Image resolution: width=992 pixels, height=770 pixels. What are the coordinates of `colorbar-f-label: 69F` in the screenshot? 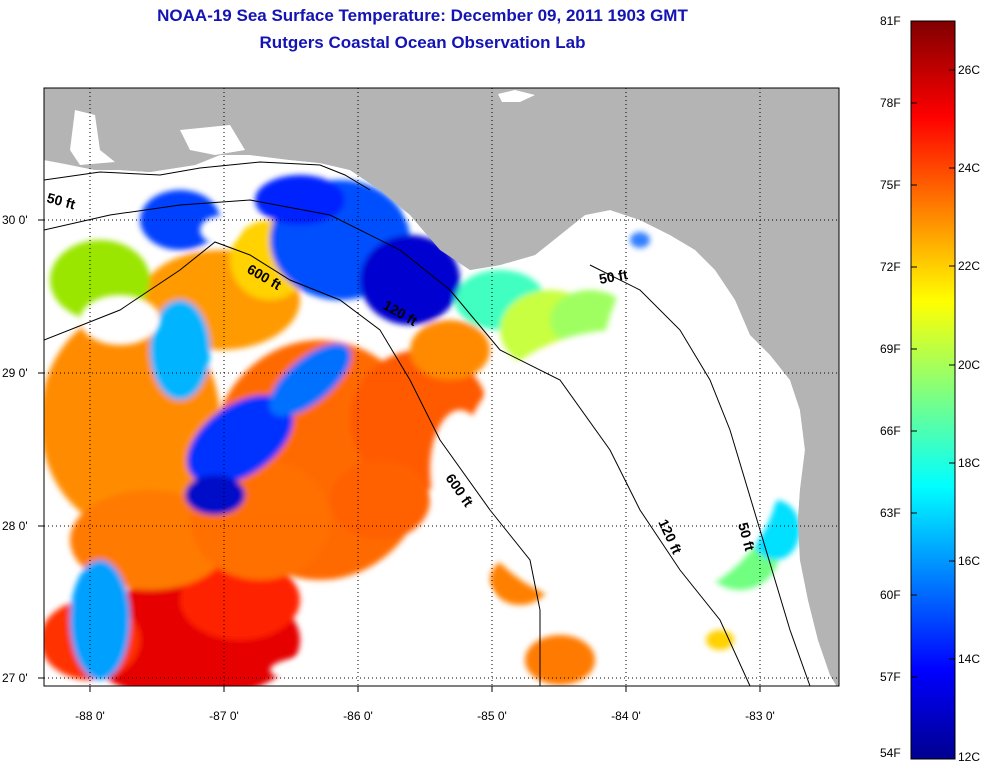 It's located at (890, 349).